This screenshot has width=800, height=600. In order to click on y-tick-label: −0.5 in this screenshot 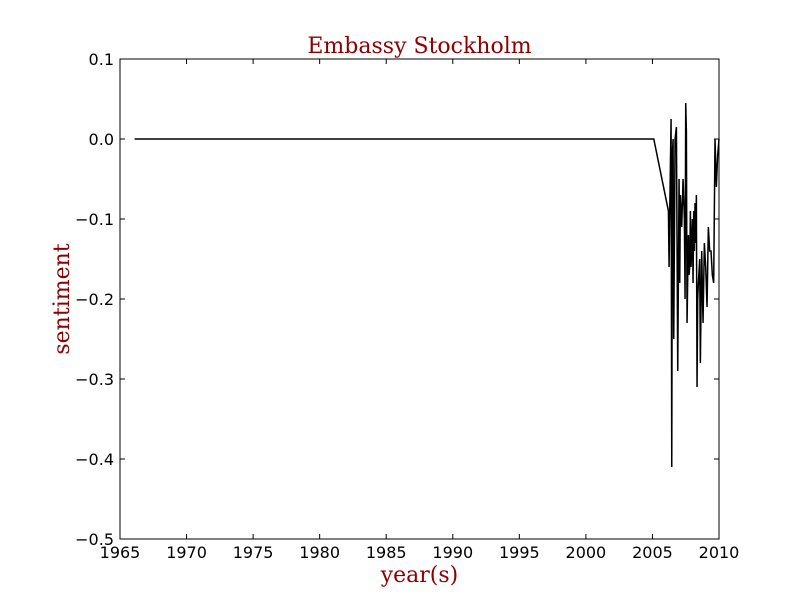, I will do `click(94, 539)`.